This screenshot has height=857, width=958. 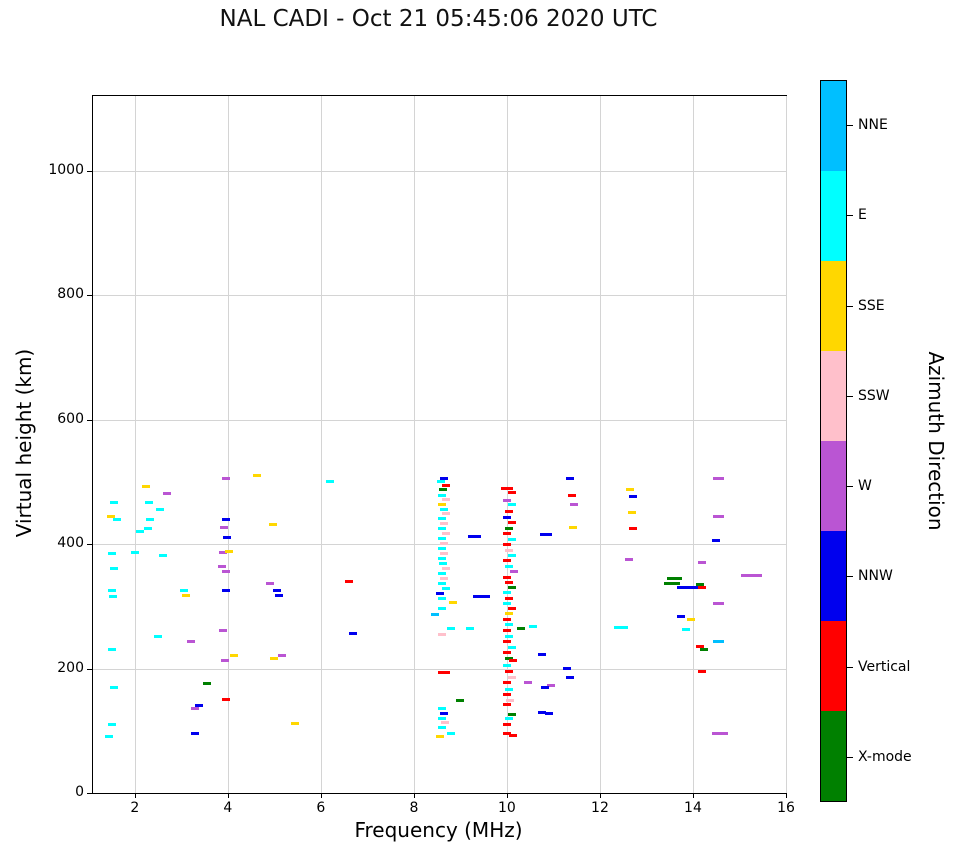 I want to click on colorbar-tick-label: SSE, so click(x=871, y=305).